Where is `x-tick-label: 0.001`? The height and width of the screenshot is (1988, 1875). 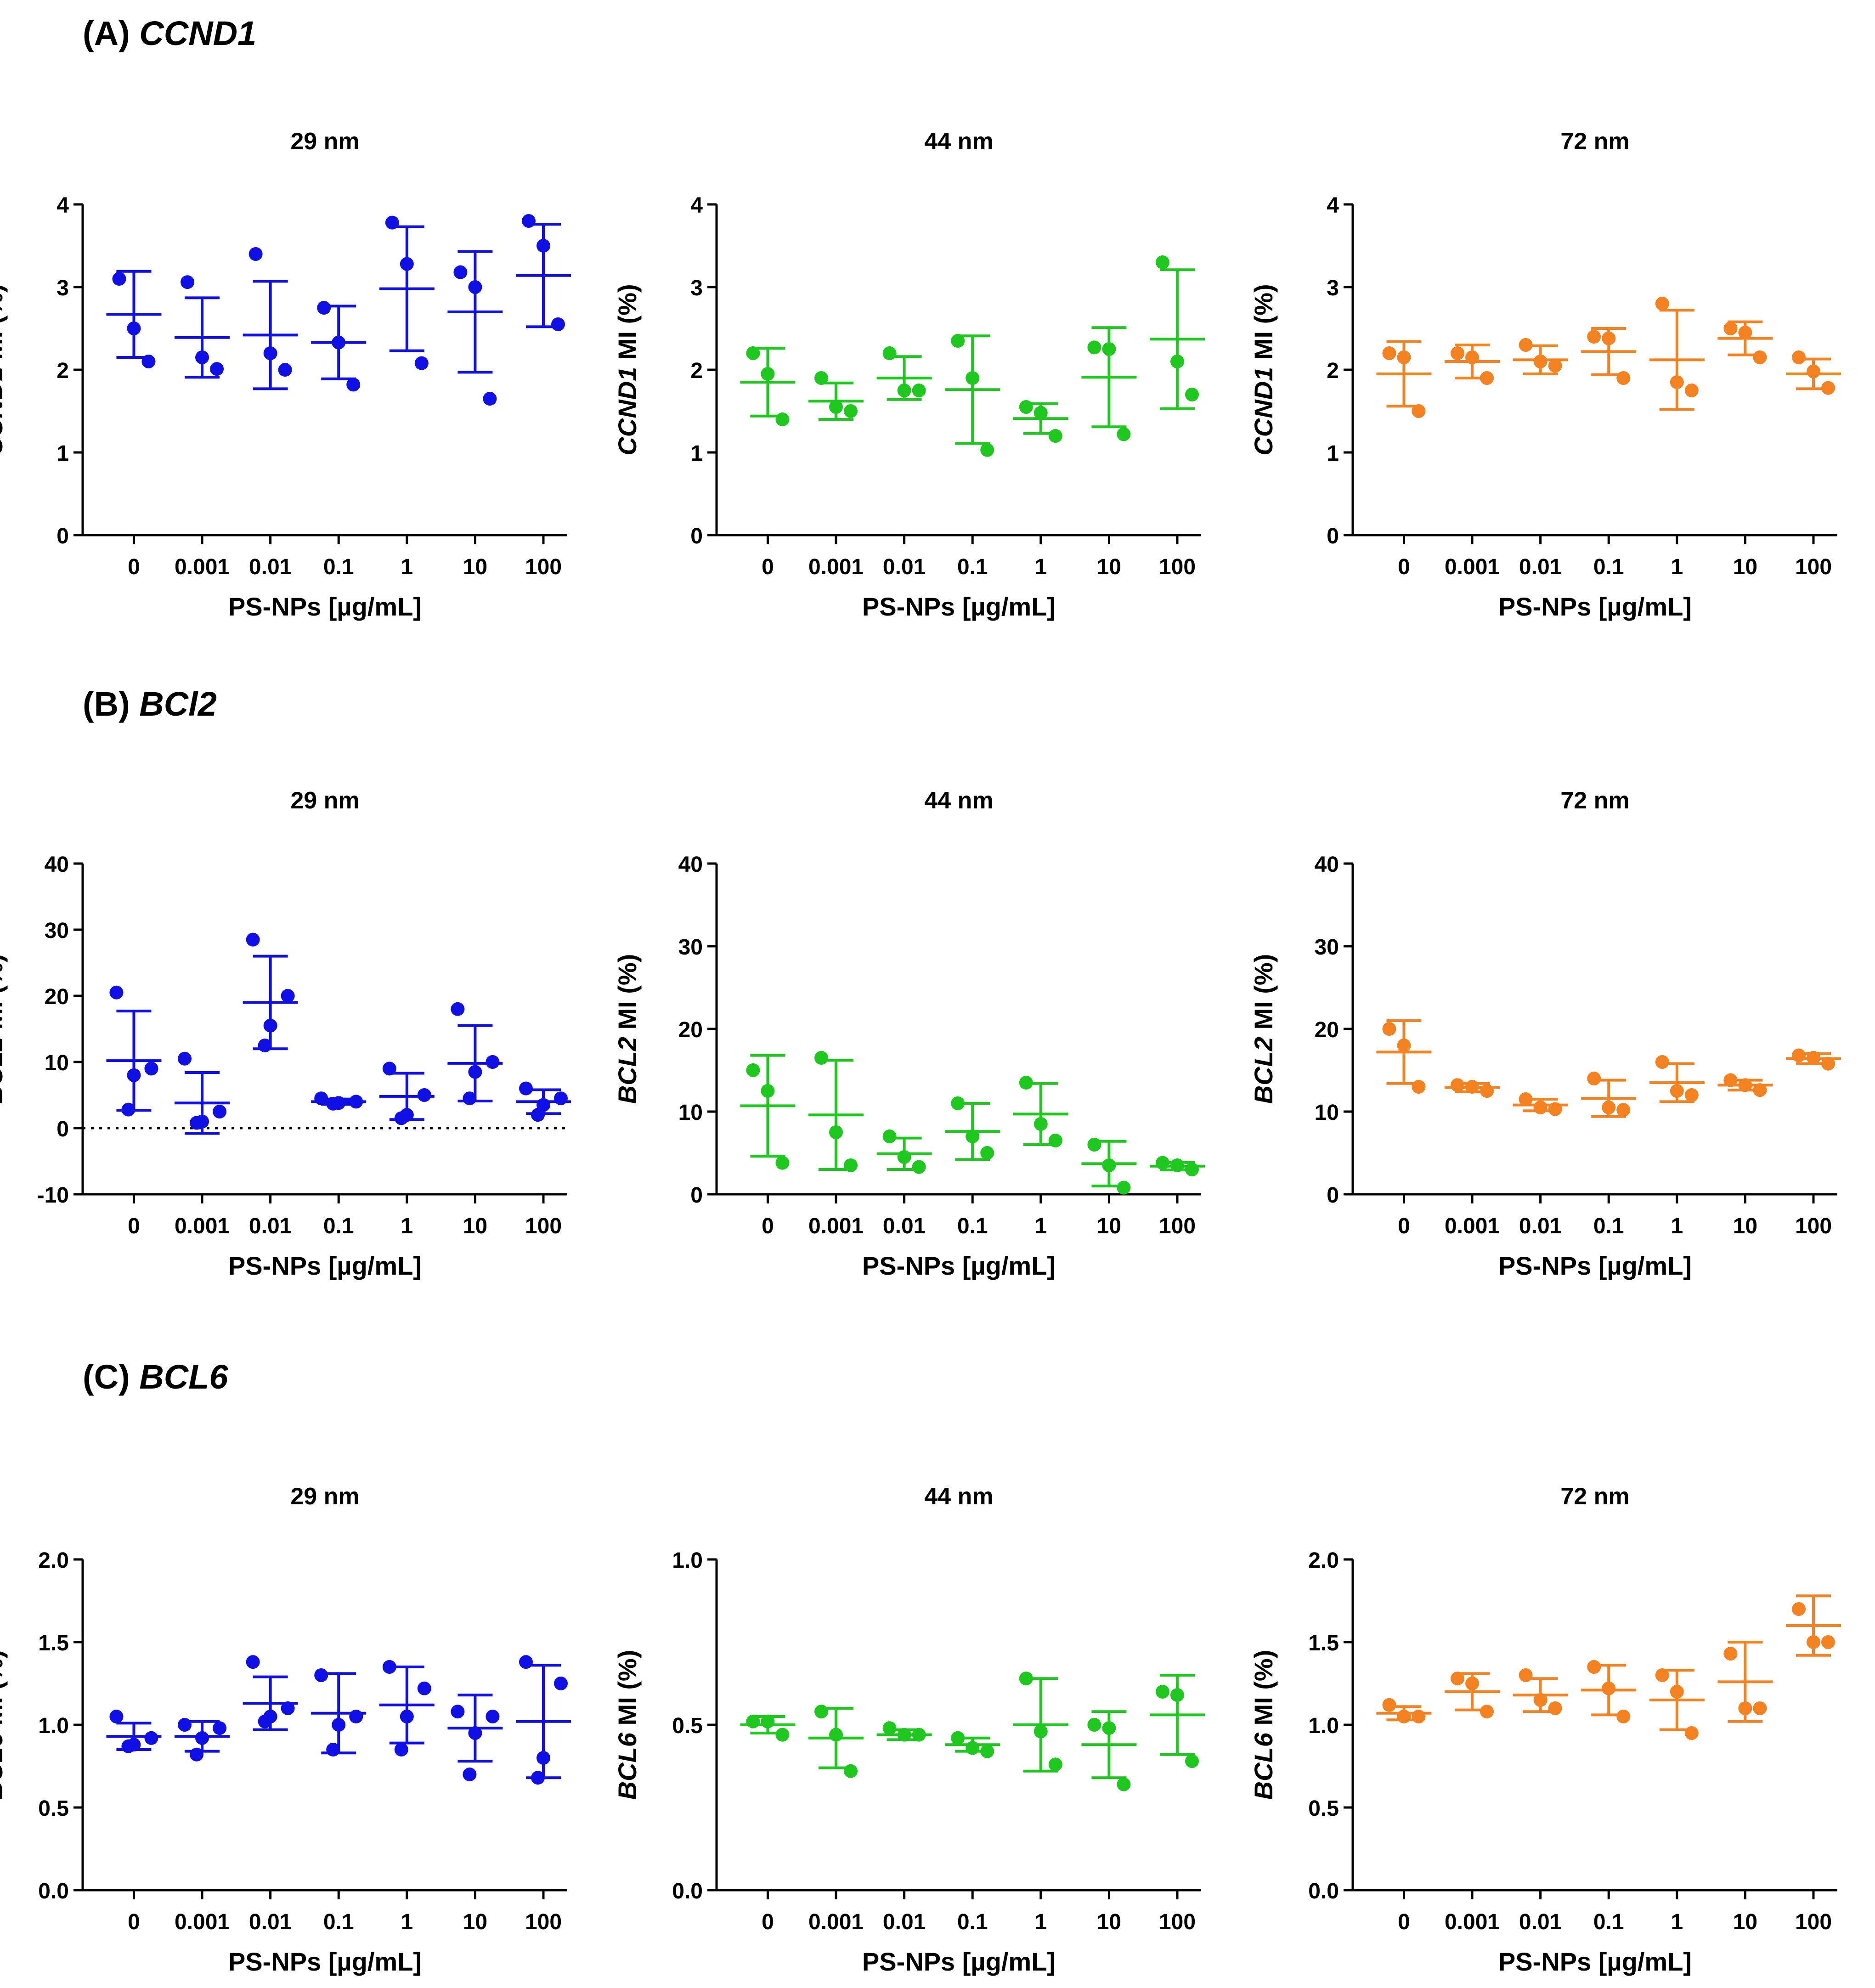 x-tick-label: 0.001 is located at coordinates (836, 1226).